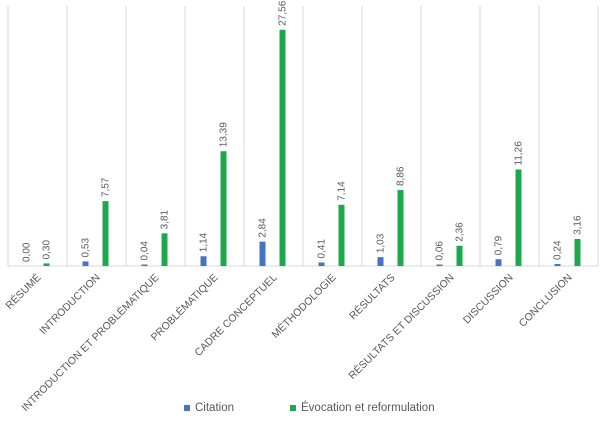  What do you see at coordinates (558, 250) in the screenshot?
I see `data-label: 0,24` at bounding box center [558, 250].